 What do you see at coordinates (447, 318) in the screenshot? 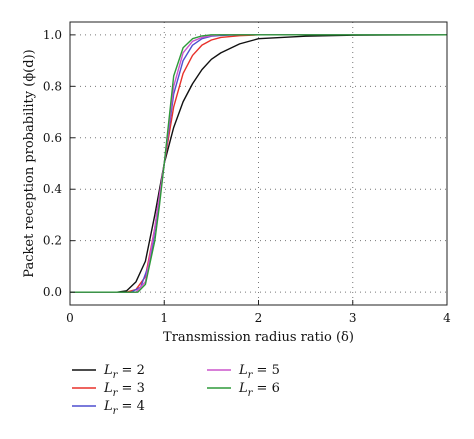
I see `x-tick-label: 4` at bounding box center [447, 318].